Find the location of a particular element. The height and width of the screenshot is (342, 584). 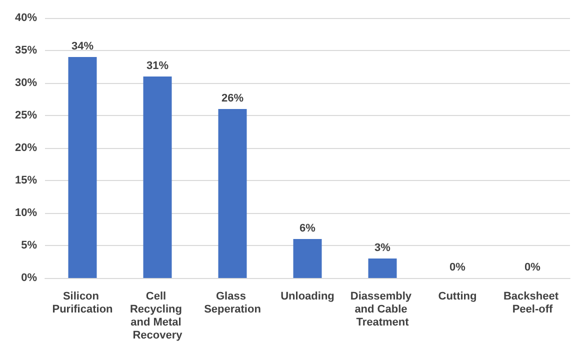

x-tick-label: Glass Seperation is located at coordinates (233, 303).